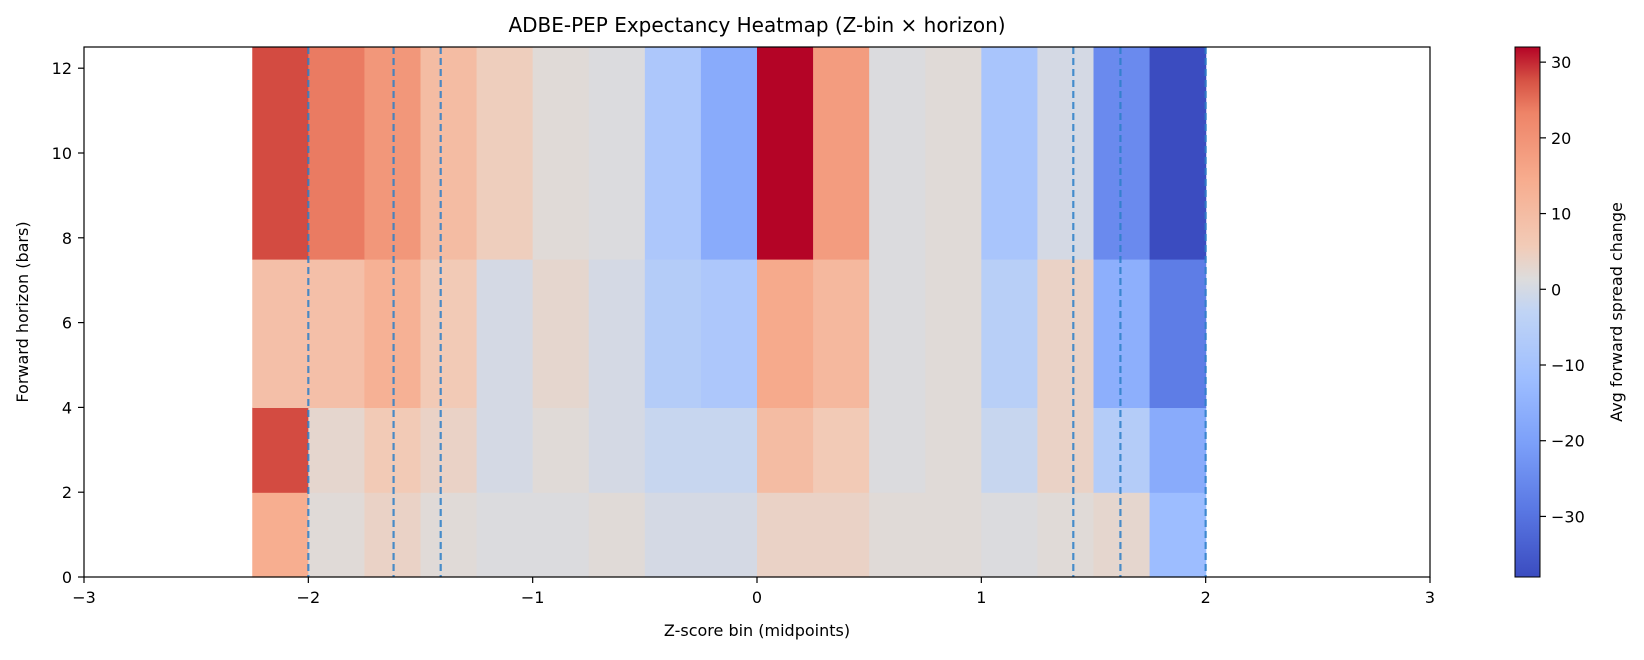 The width and height of the screenshot is (1644, 660). I want to click on x-tick-label: −1, so click(533, 597).